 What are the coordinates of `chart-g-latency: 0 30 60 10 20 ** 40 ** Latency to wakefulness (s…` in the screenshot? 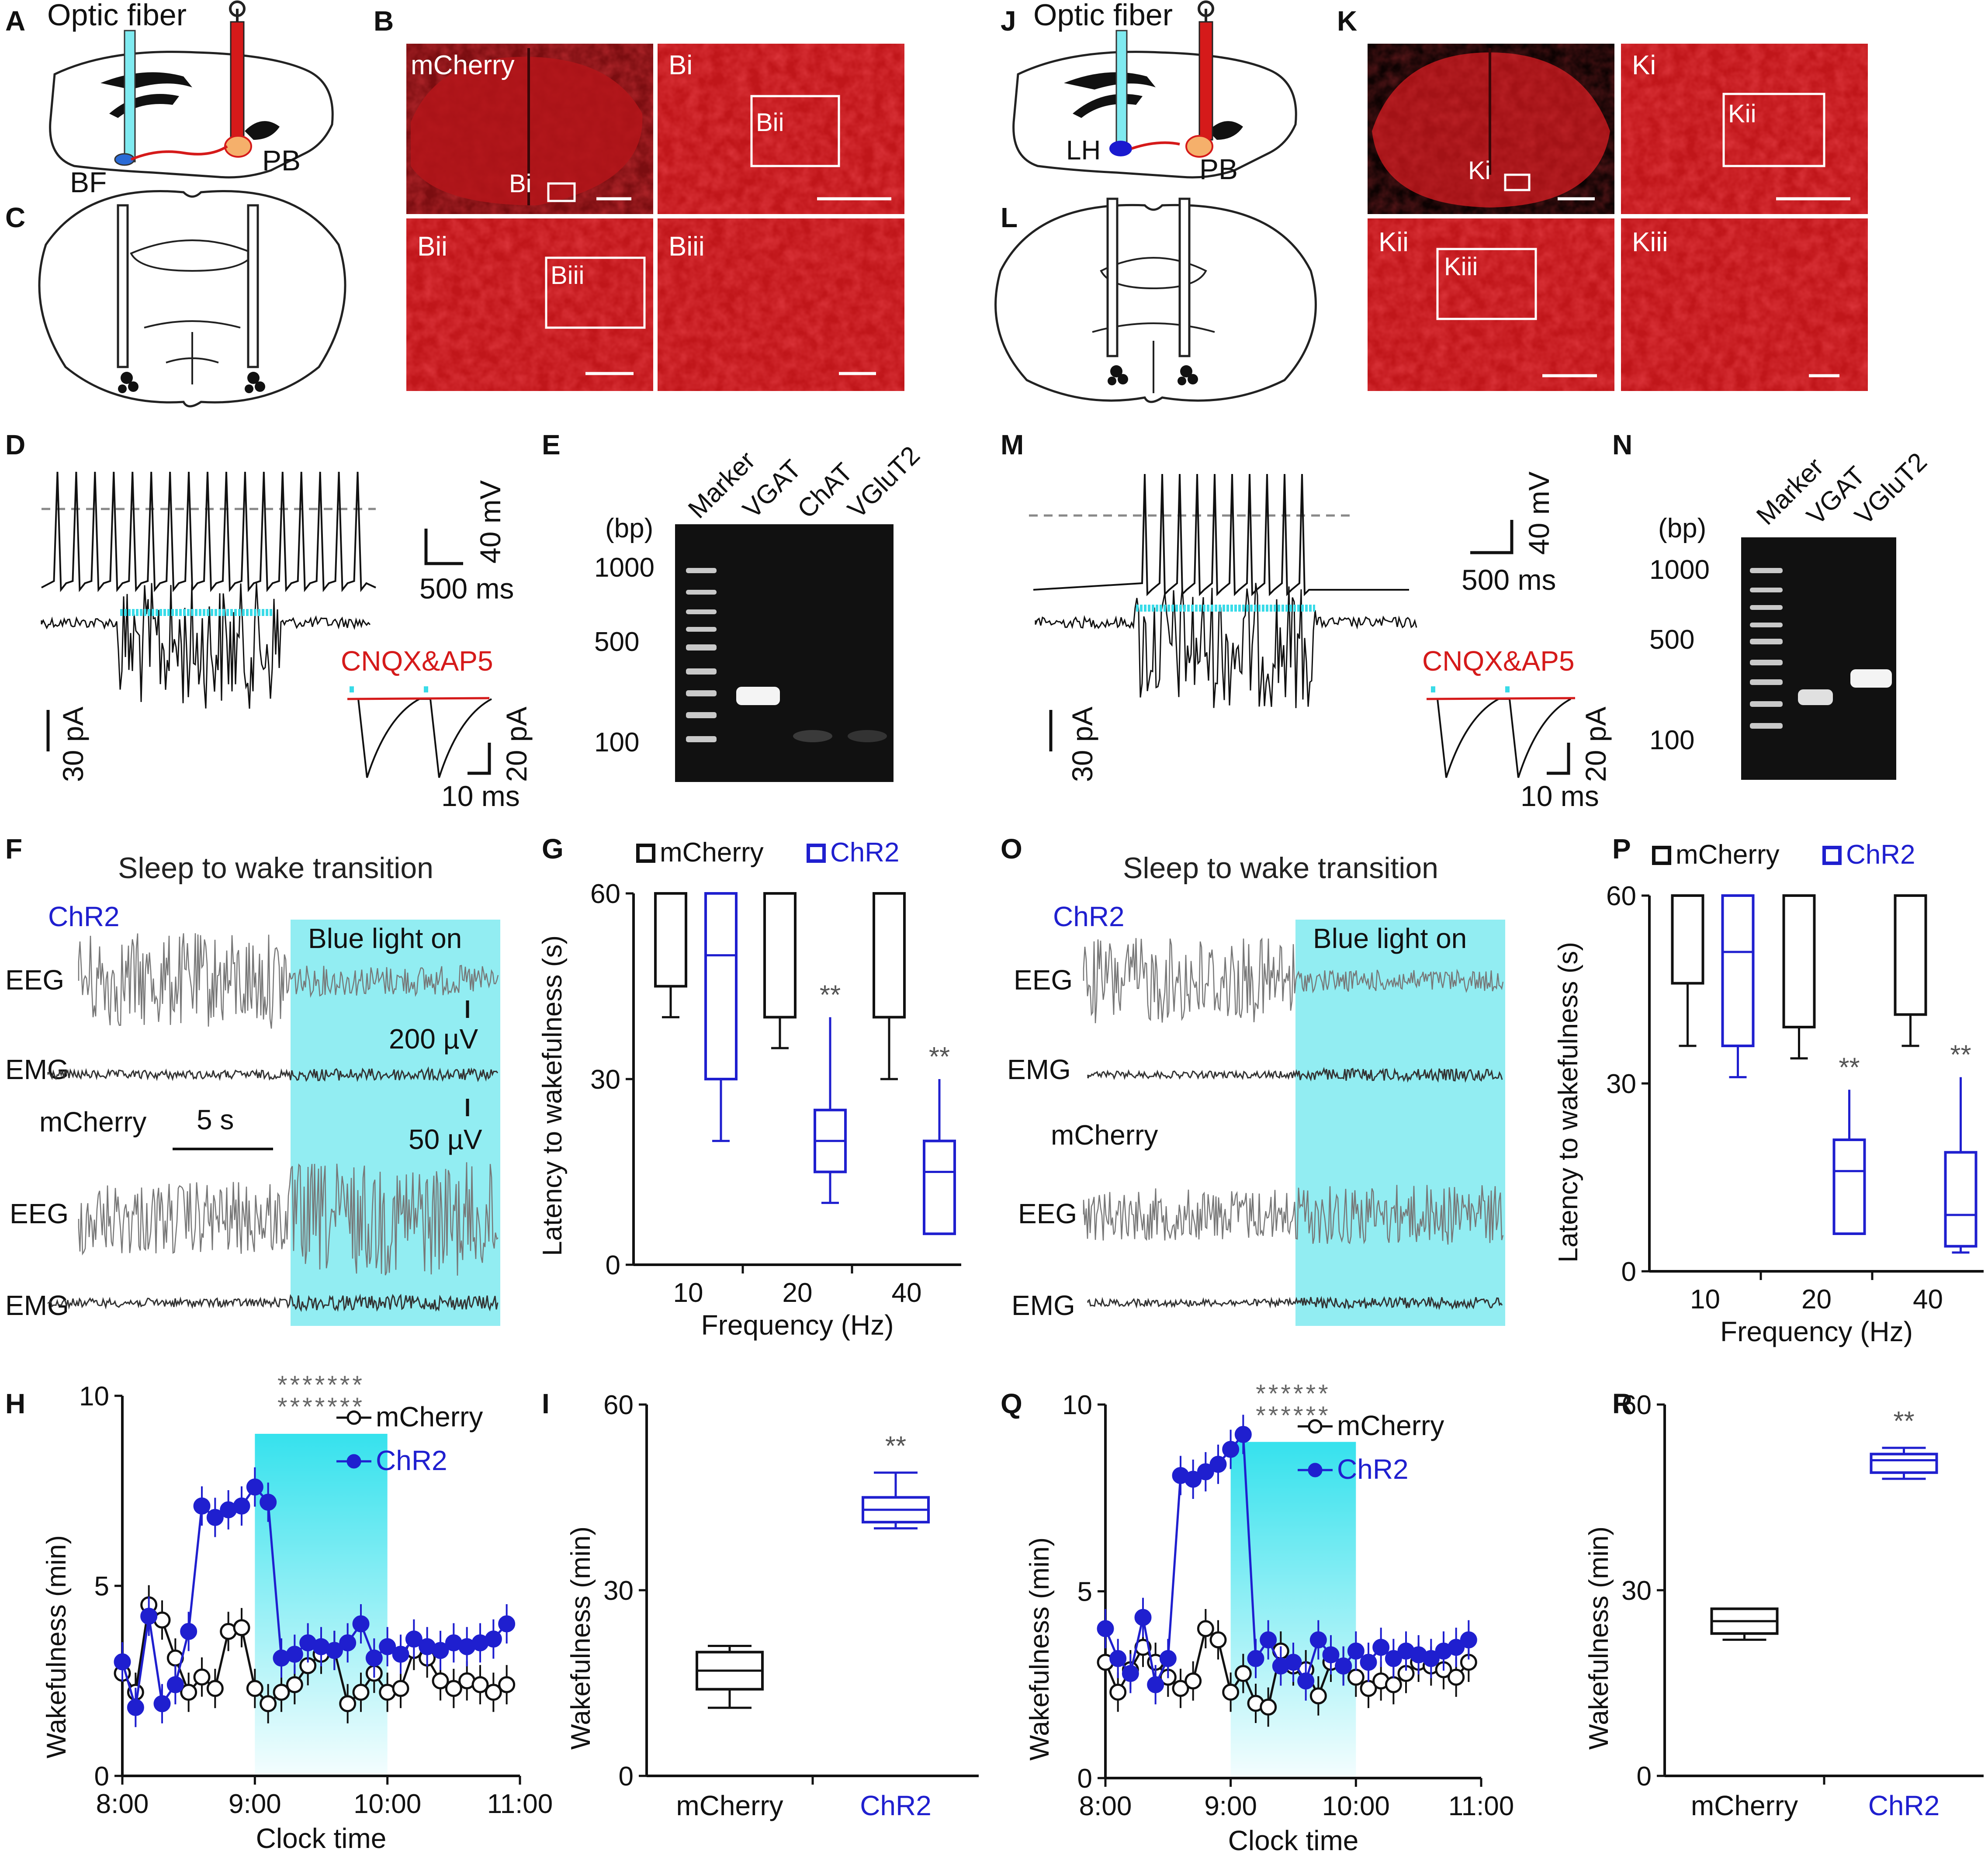 It's located at (749, 1089).